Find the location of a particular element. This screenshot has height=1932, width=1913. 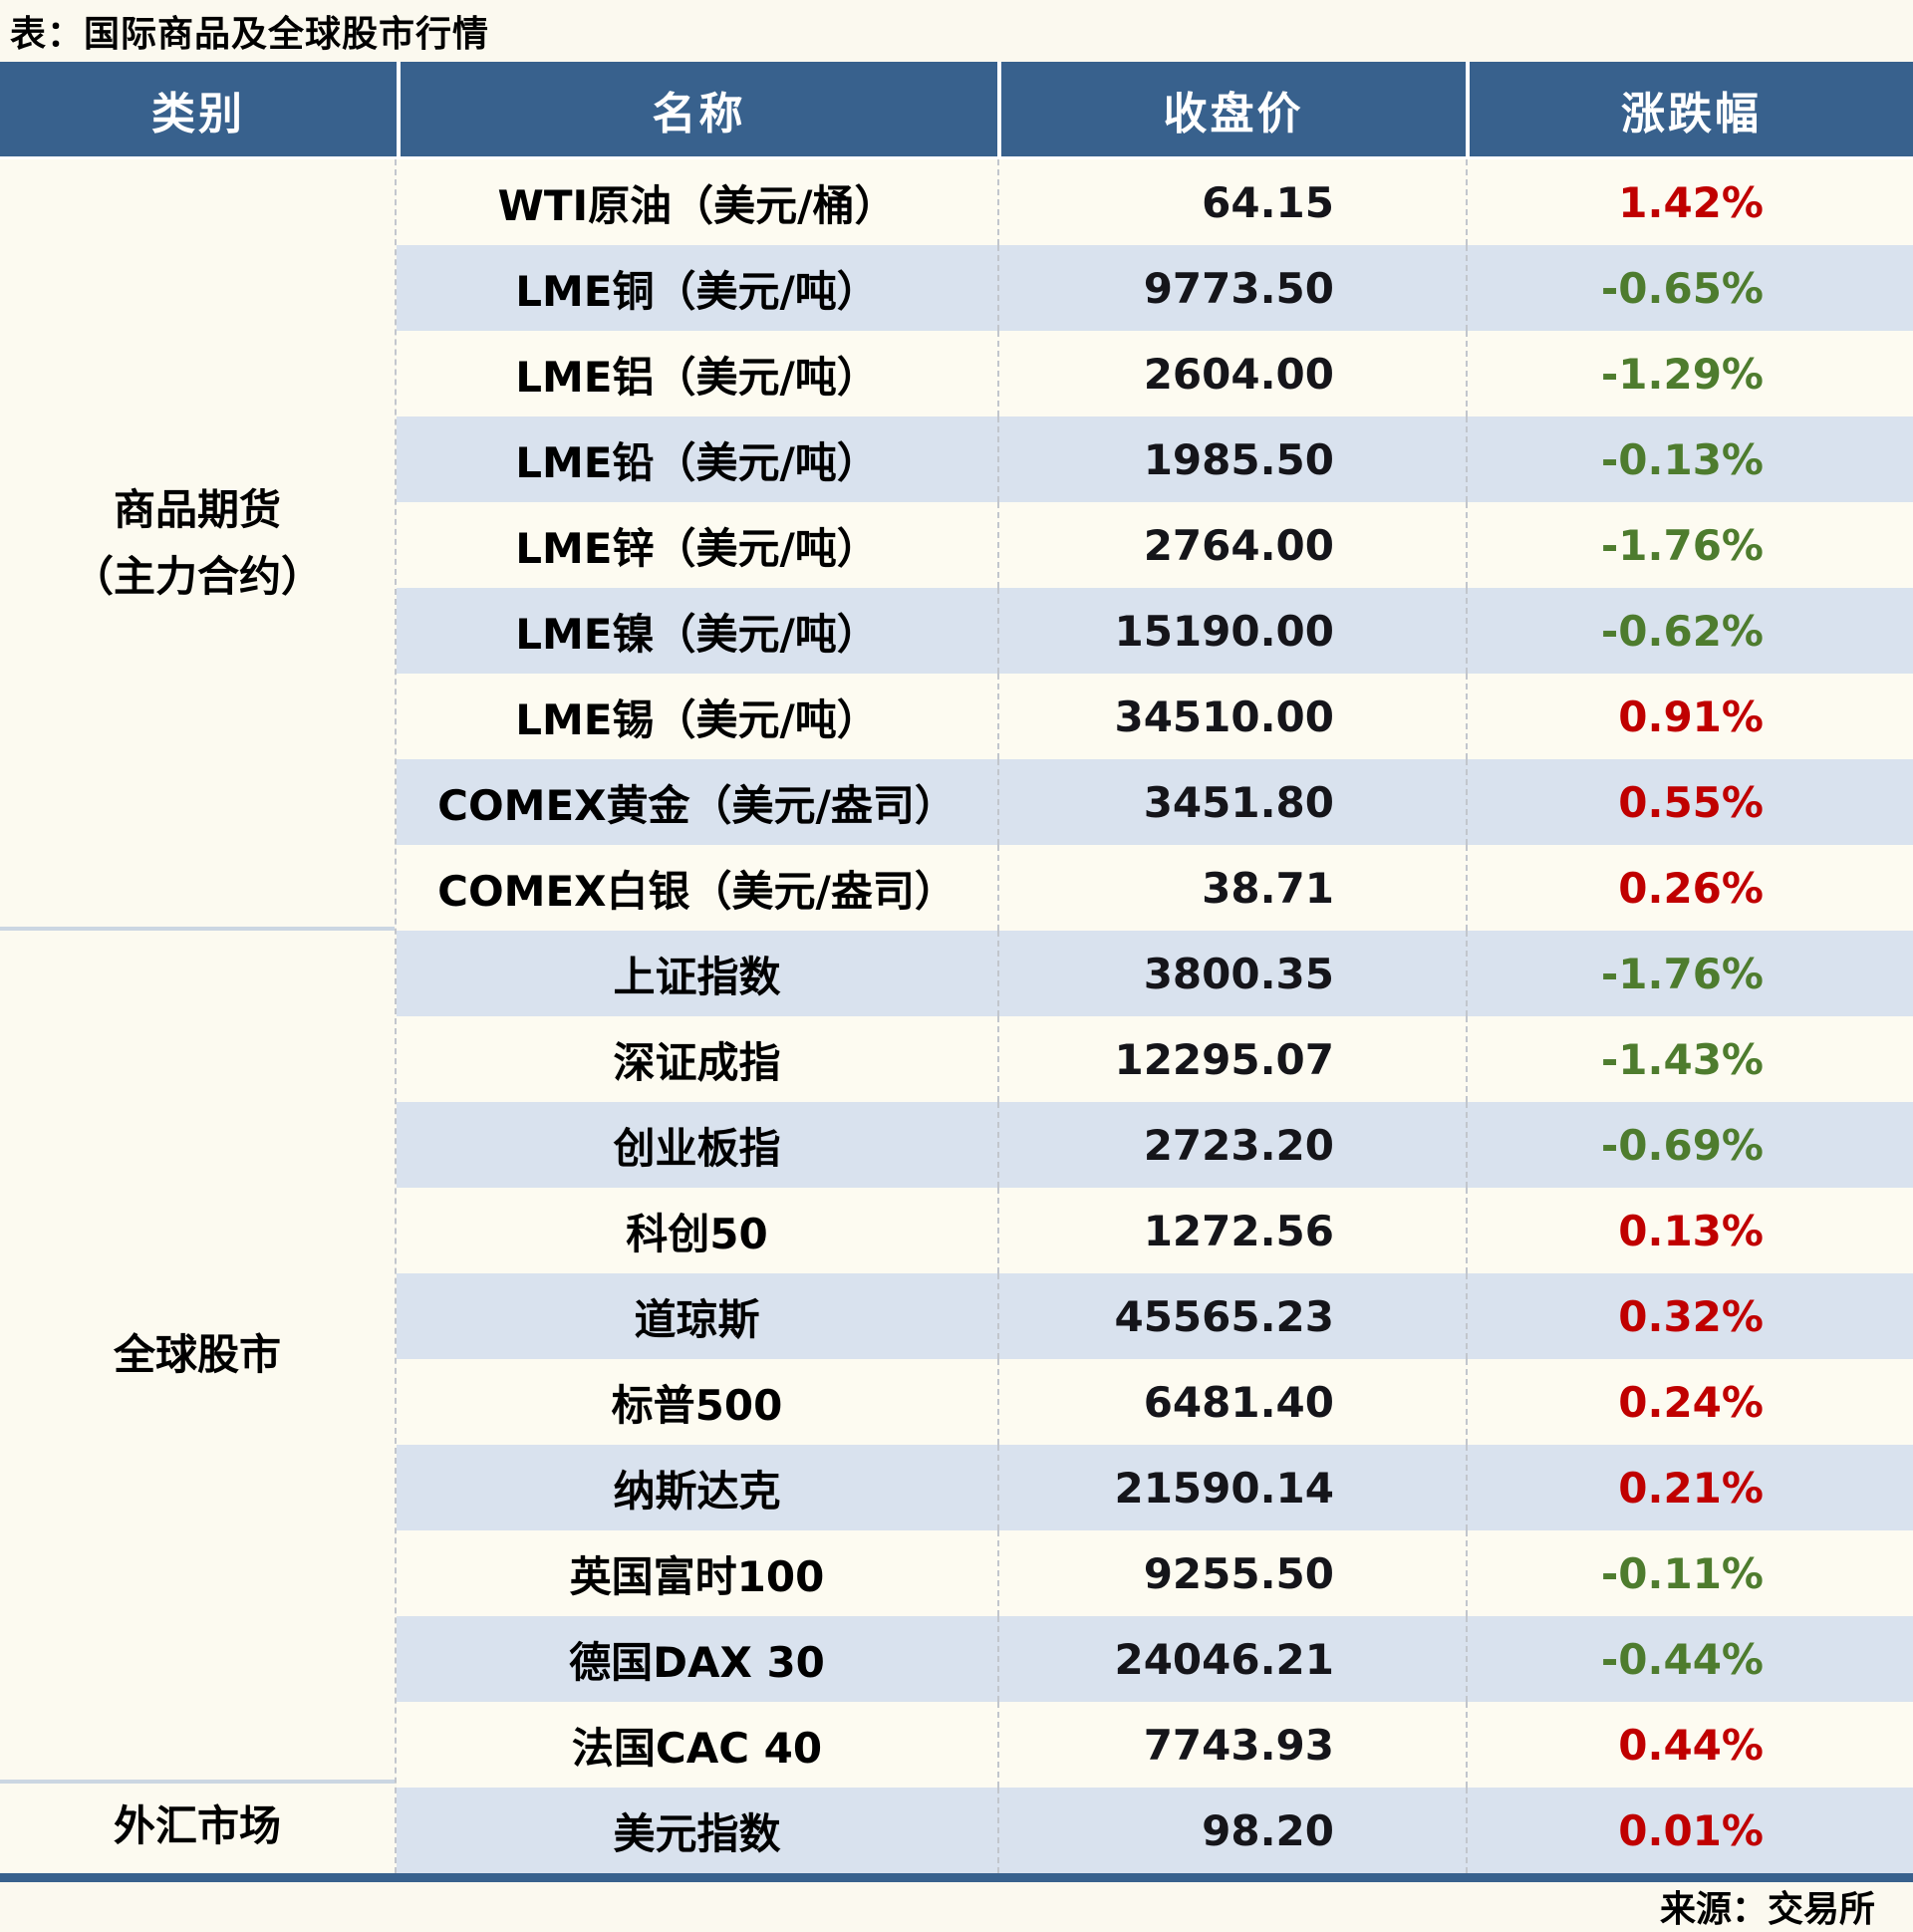

table-row: LME锡（美元/吨） 34510.00 0.91% is located at coordinates (1155, 716).